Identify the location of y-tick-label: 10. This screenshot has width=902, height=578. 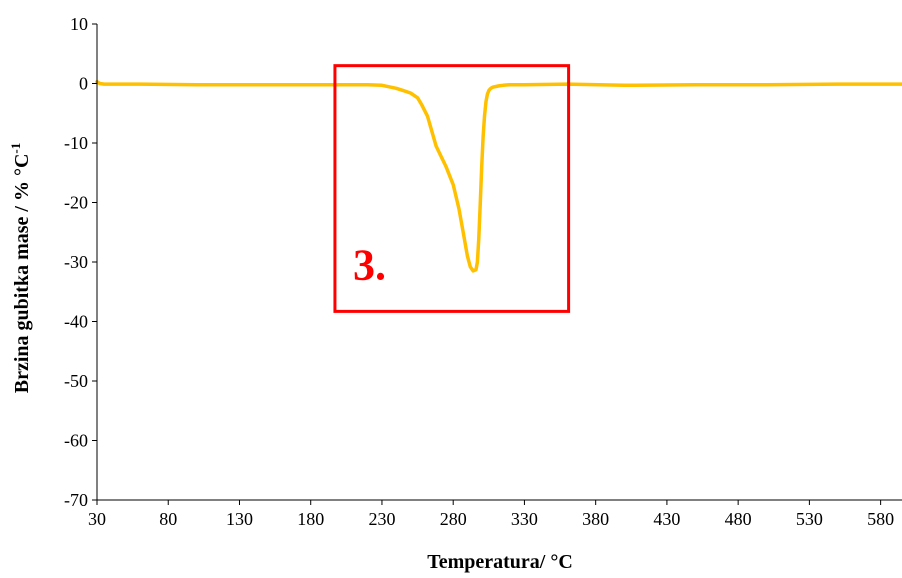
(79, 24).